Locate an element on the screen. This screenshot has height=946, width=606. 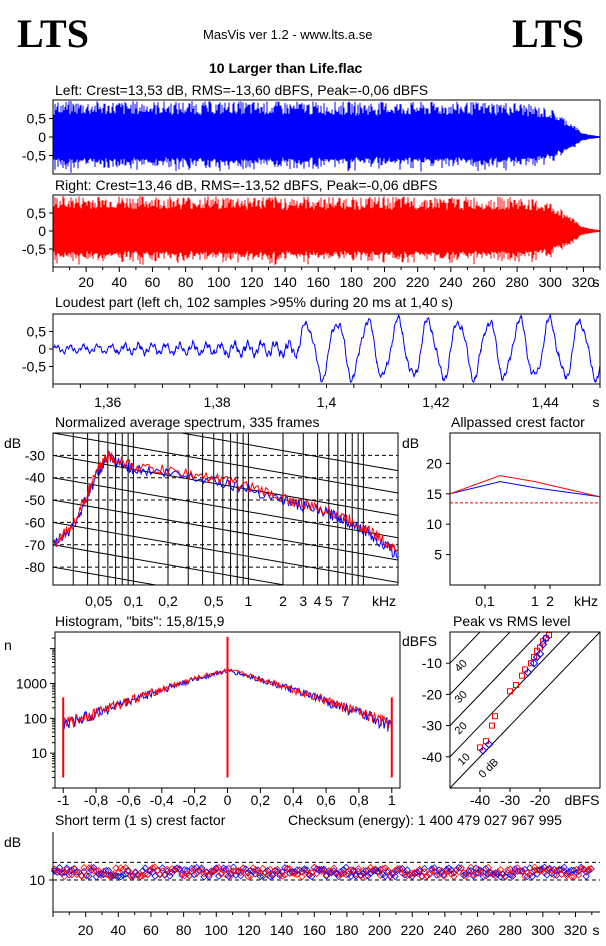
x-tick-label: -0,6 is located at coordinates (129, 800).